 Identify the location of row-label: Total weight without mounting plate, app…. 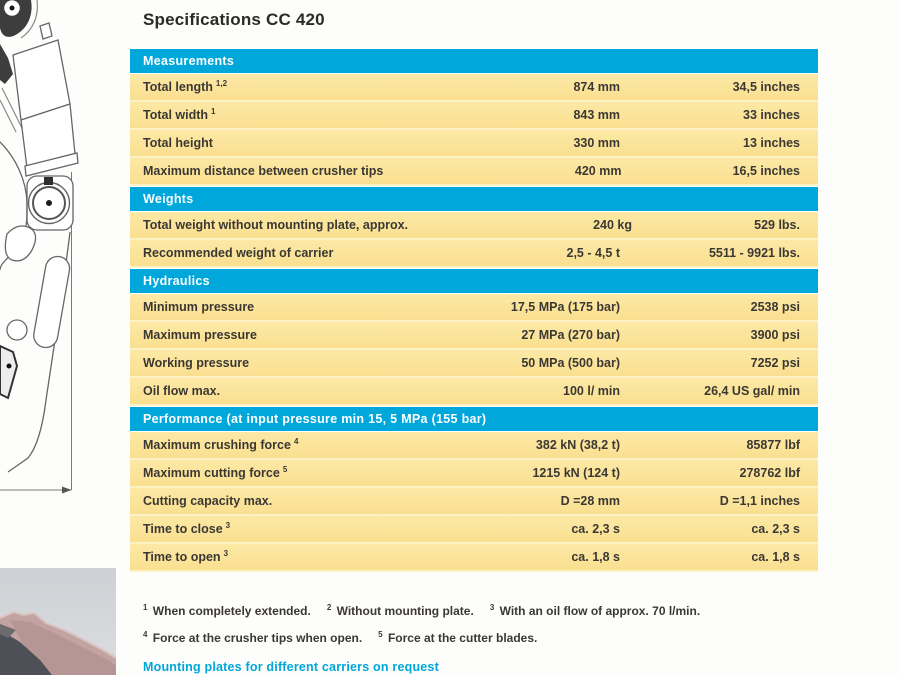
(276, 225).